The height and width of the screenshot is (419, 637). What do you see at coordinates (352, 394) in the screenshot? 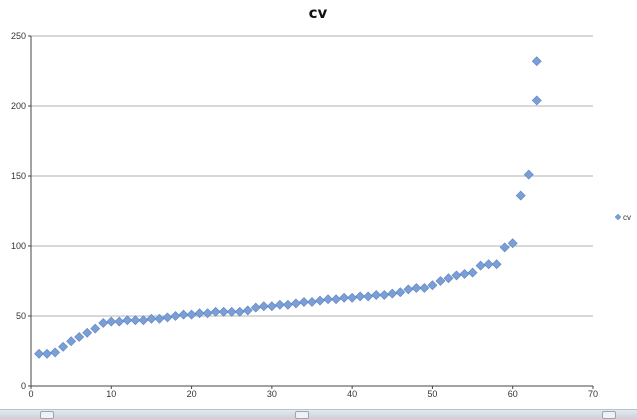
I see `x-tick-label: 40` at bounding box center [352, 394].